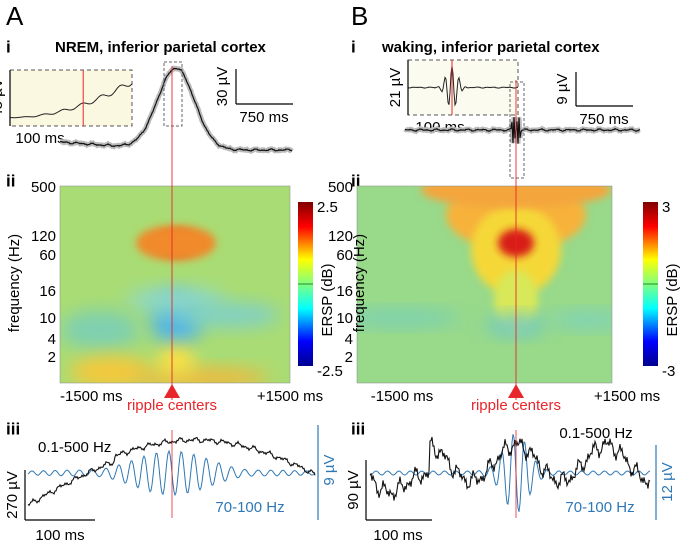 The image size is (682, 544). I want to click on inset-box, so click(71, 98).